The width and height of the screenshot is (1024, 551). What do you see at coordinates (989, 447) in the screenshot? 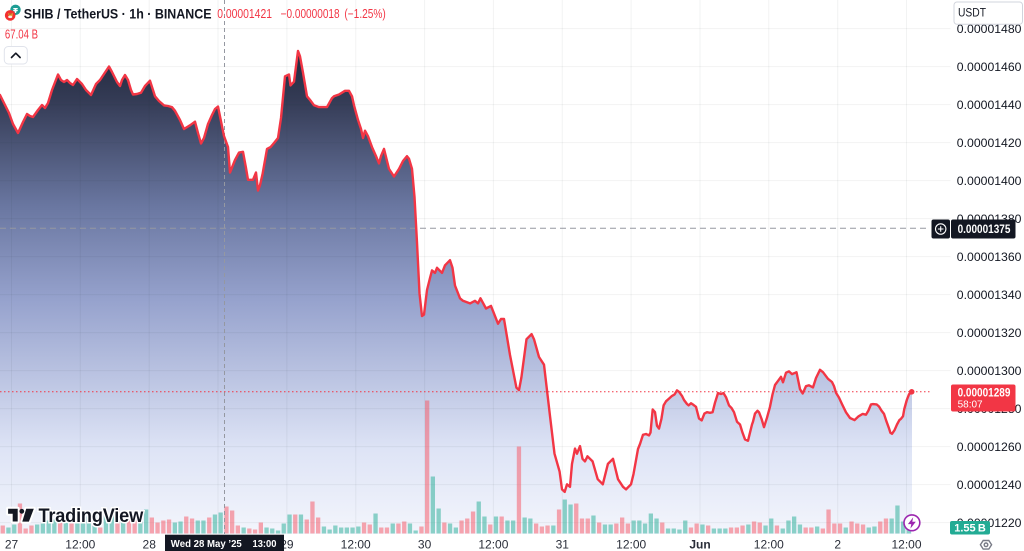
I see `svg-text: 0.00001260` at bounding box center [989, 447].